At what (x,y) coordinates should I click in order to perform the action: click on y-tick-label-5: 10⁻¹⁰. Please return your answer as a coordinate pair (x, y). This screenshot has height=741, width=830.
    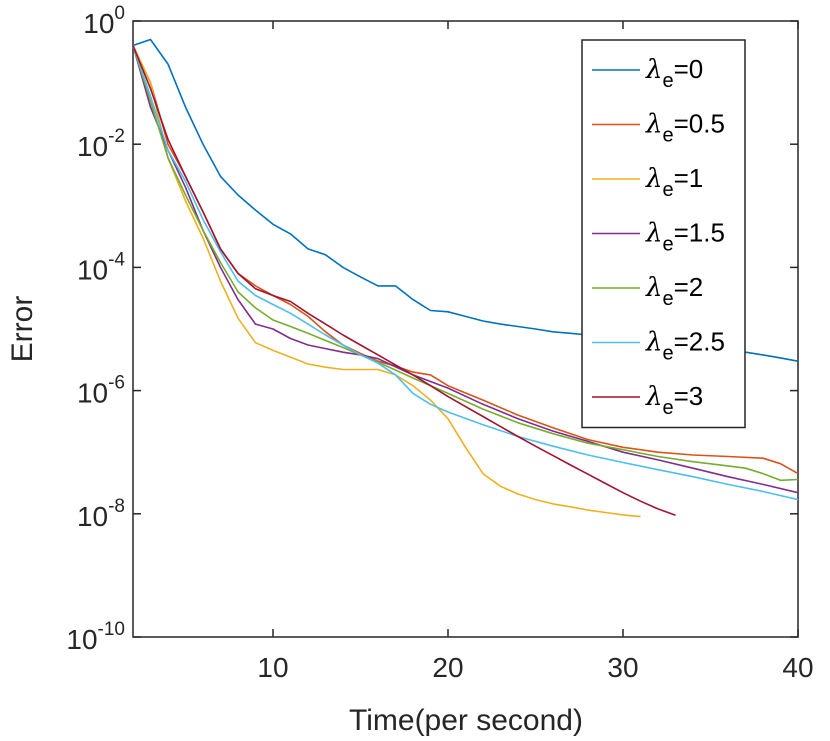
    Looking at the image, I should click on (95, 637).